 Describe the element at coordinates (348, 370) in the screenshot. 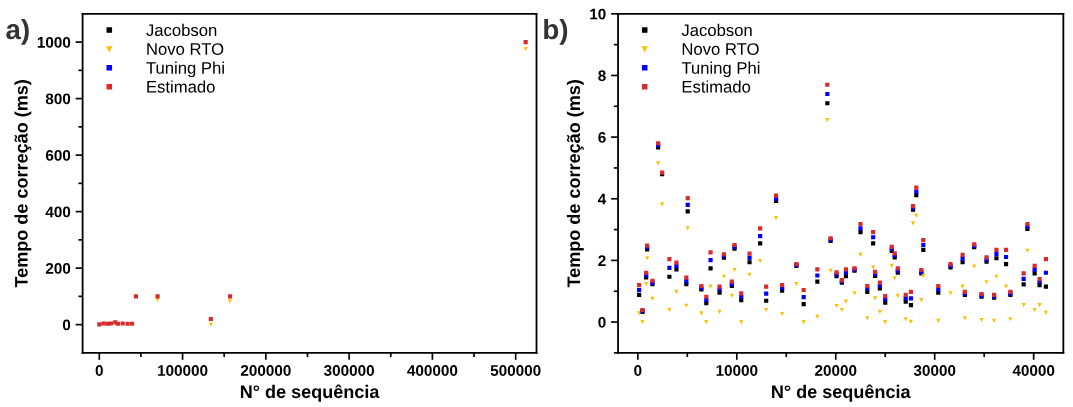

I see `x-tick-label: 300000` at that location.